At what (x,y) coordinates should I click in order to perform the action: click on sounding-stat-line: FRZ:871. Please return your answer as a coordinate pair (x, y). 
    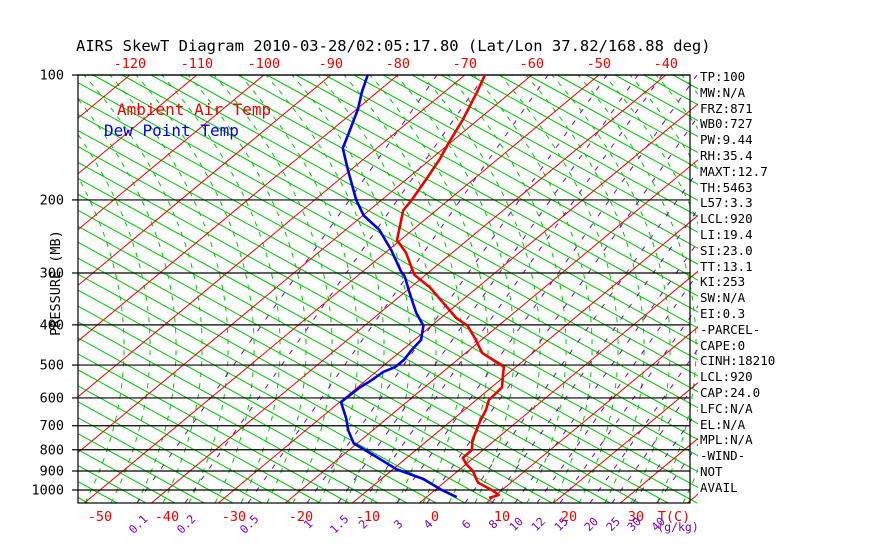
    Looking at the image, I should click on (726, 108).